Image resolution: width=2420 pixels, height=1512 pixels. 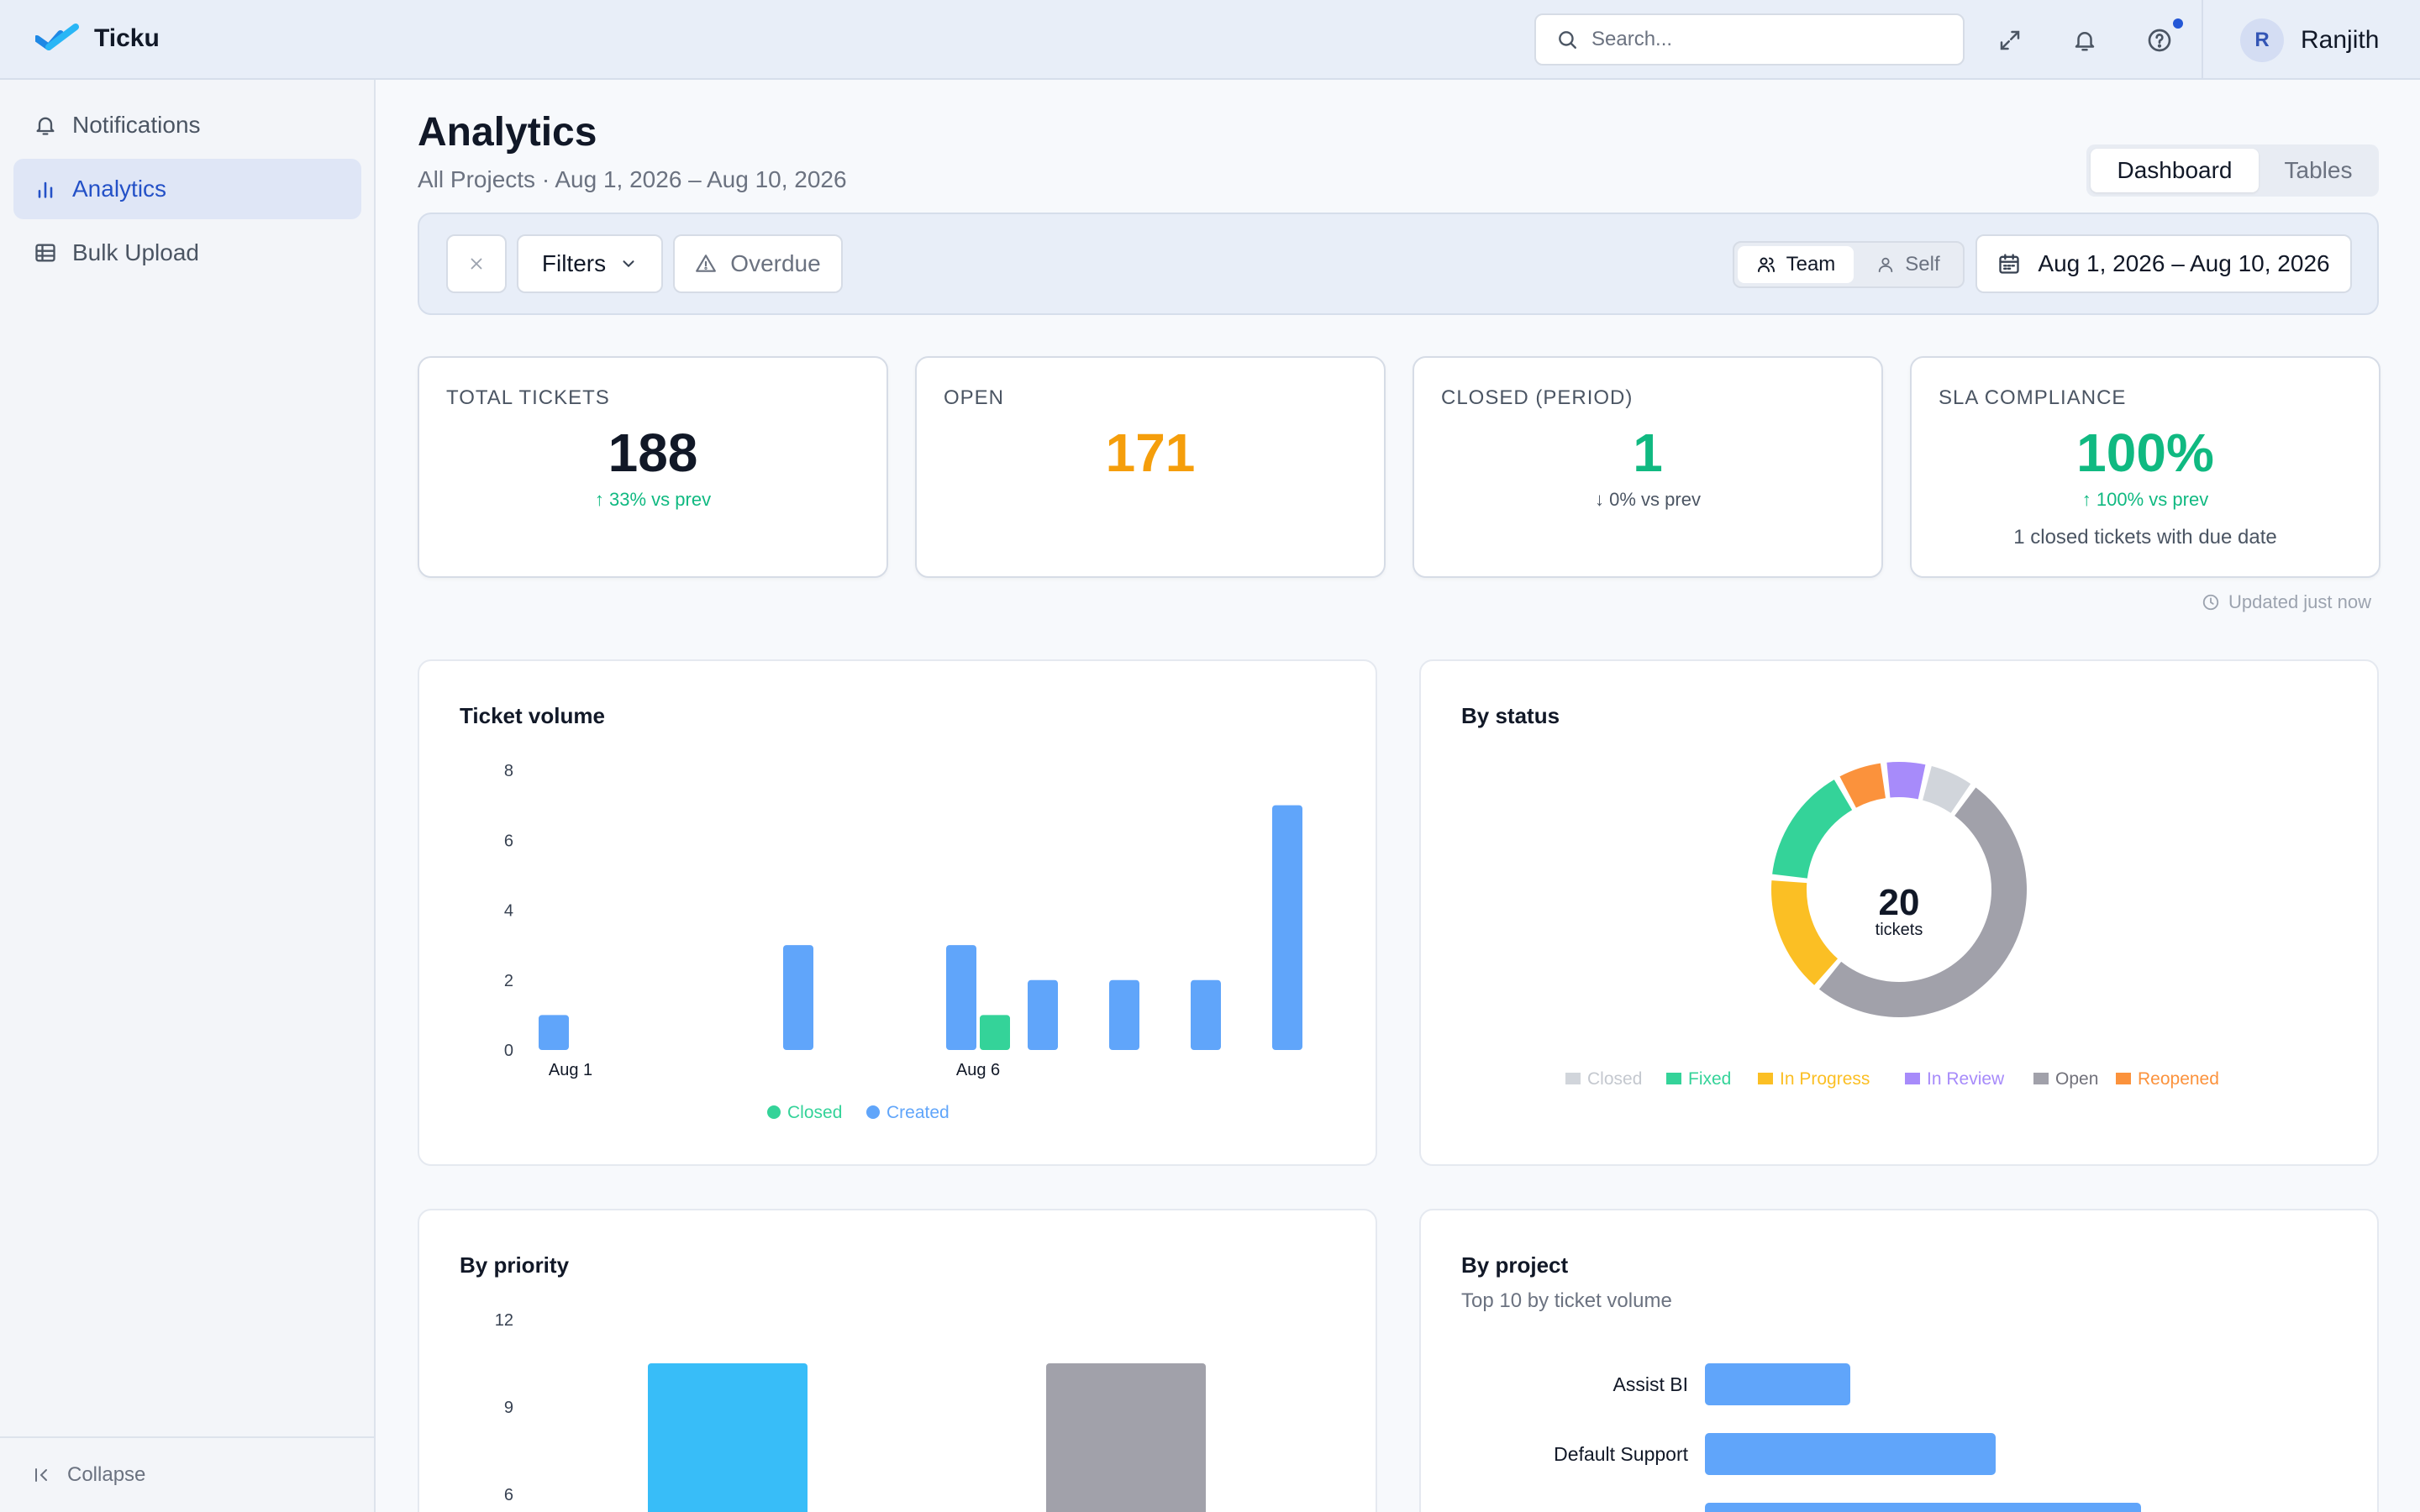 I want to click on top-bar: Ticku R Ranjith, so click(x=1210, y=40).